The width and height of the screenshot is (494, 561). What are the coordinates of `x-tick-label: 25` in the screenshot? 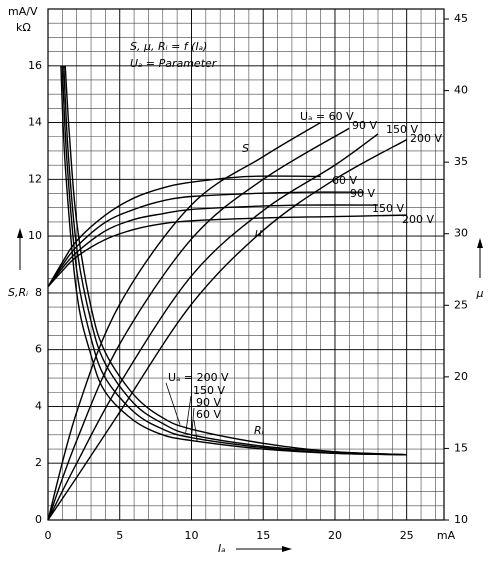 It's located at (407, 535).